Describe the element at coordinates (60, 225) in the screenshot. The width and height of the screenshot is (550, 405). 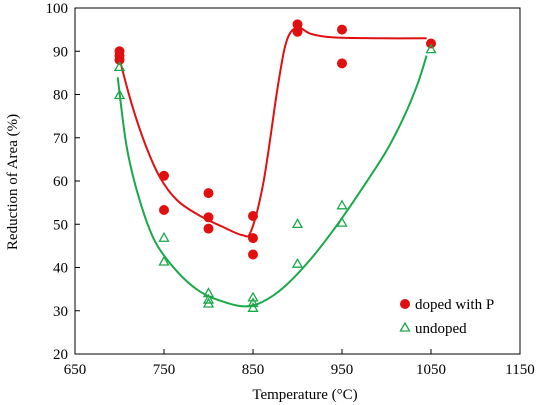
I see `y-tick-label: 50` at that location.